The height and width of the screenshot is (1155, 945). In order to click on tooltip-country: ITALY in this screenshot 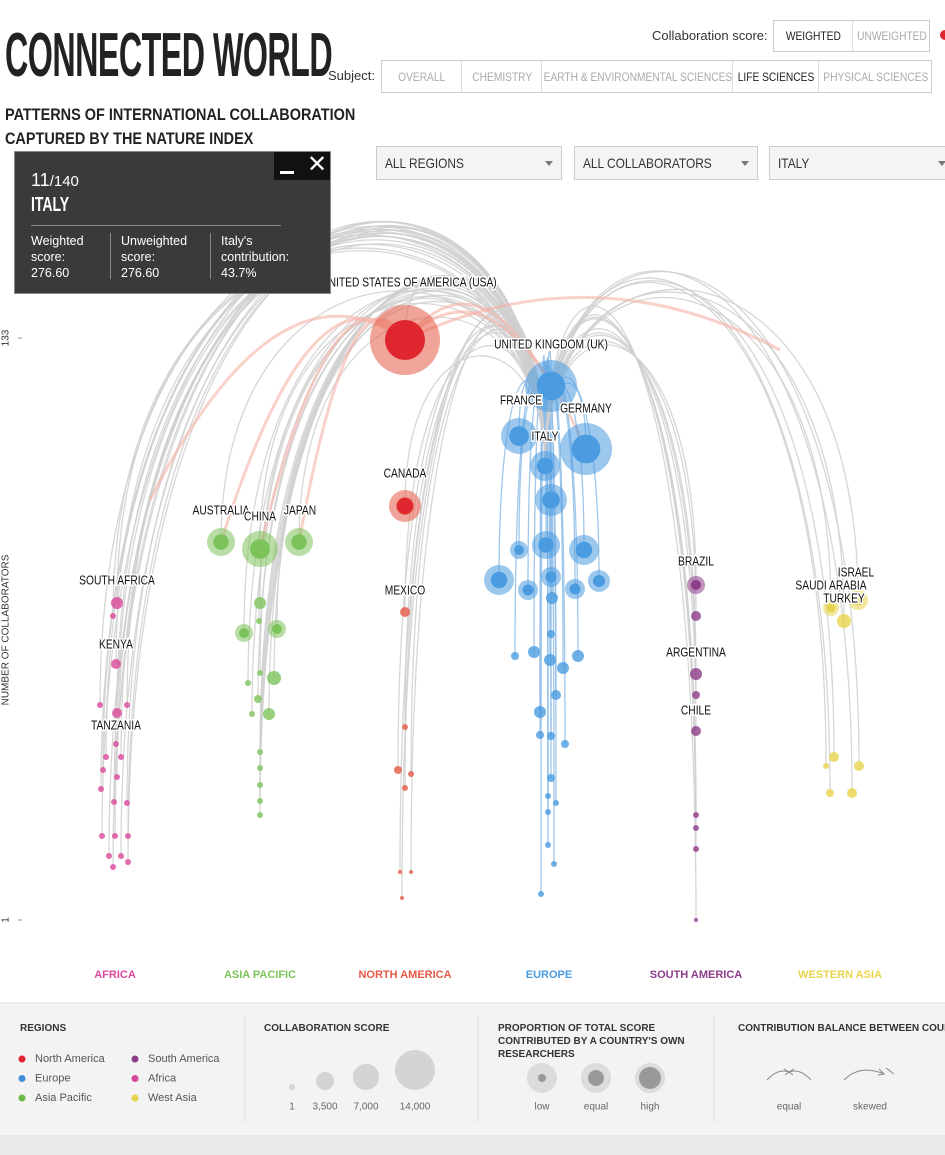, I will do `click(50, 205)`.